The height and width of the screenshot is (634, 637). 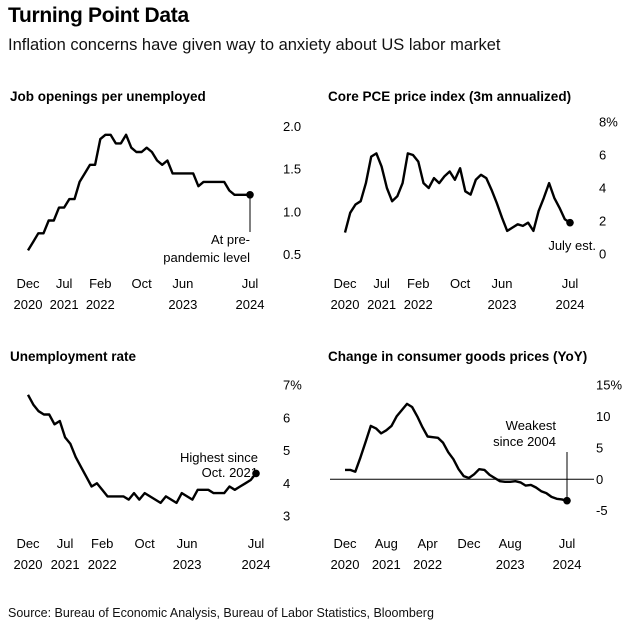 What do you see at coordinates (73, 356) in the screenshot?
I see `chart-title: Unemployment rate` at bounding box center [73, 356].